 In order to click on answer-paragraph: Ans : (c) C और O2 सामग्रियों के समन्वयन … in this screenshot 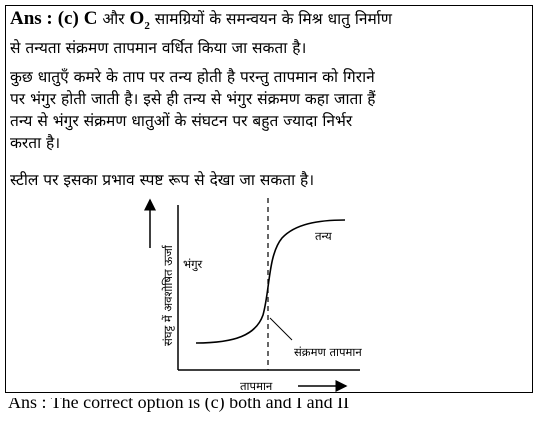, I will do `click(270, 33)`.